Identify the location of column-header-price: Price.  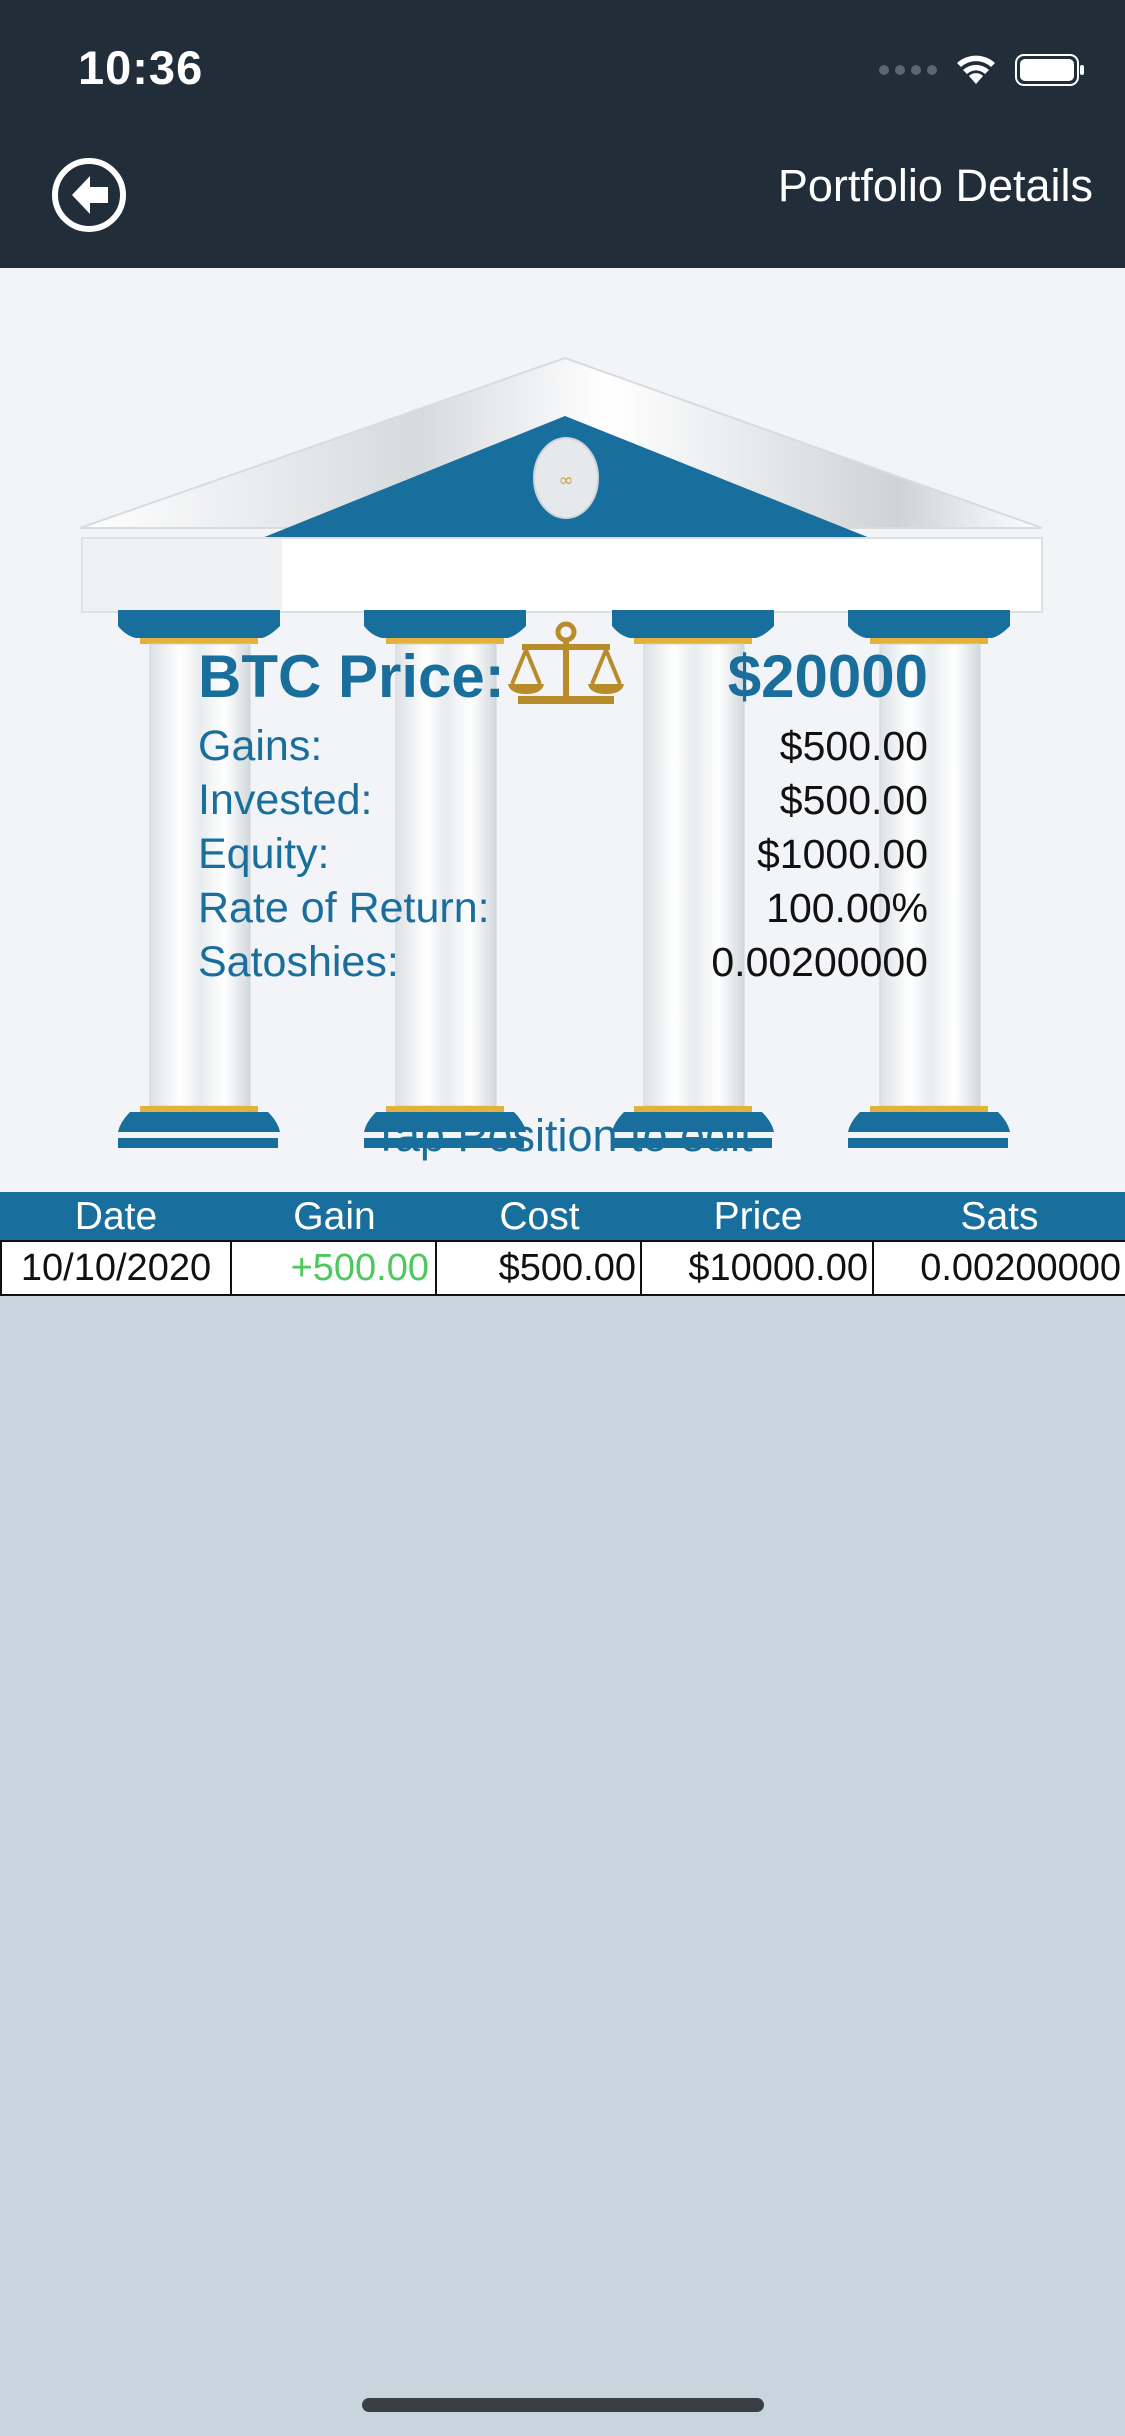
(758, 1216).